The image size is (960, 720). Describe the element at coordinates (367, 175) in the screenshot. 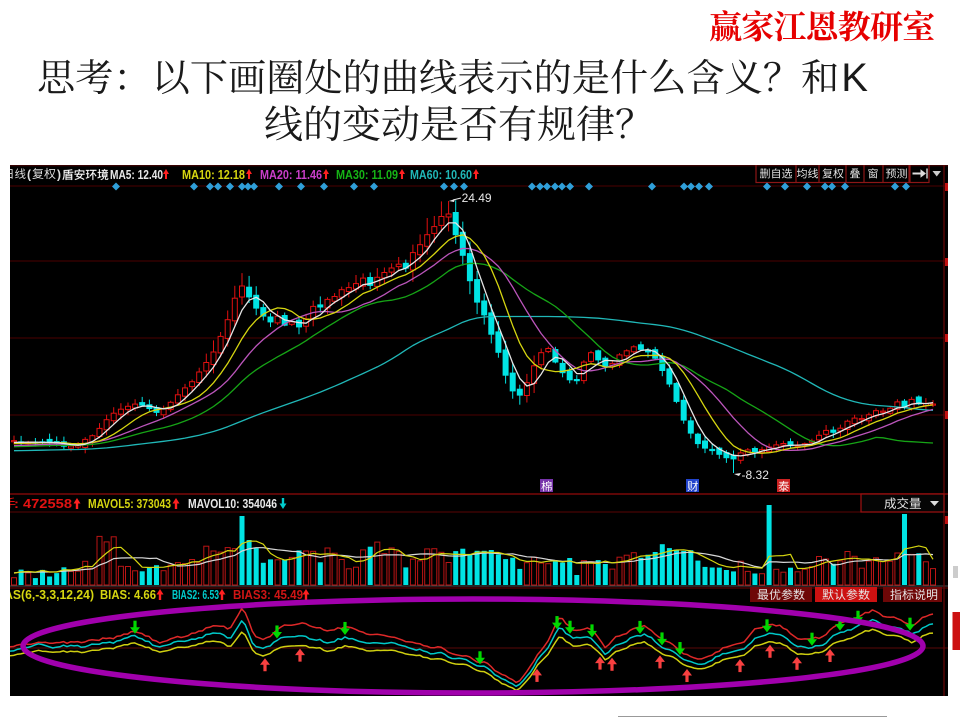

I see `svg-text: MA30: 11.09` at that location.